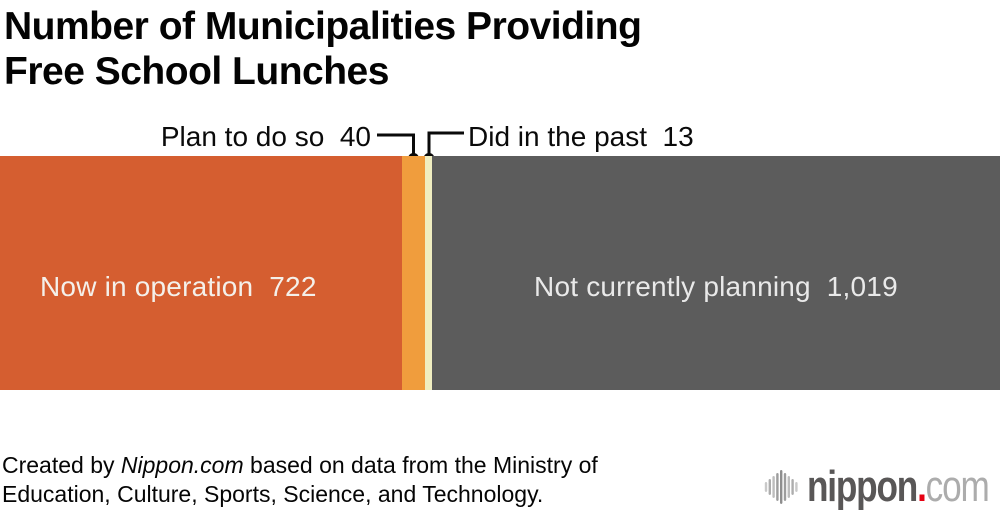 Image resolution: width=1000 pixels, height=510 pixels. Describe the element at coordinates (323, 26) in the screenshot. I see `chart-title-line1: Number of Municipalities Providing` at that location.